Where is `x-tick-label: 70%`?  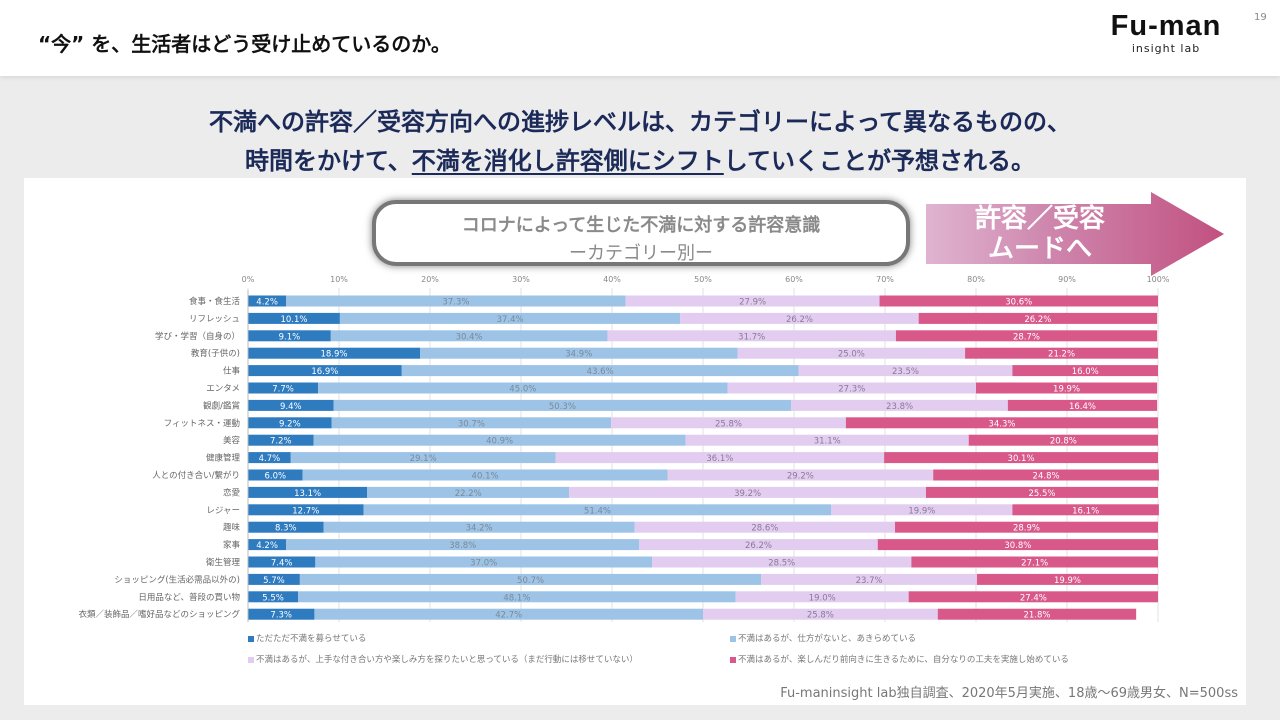 x-tick-label: 70% is located at coordinates (885, 279).